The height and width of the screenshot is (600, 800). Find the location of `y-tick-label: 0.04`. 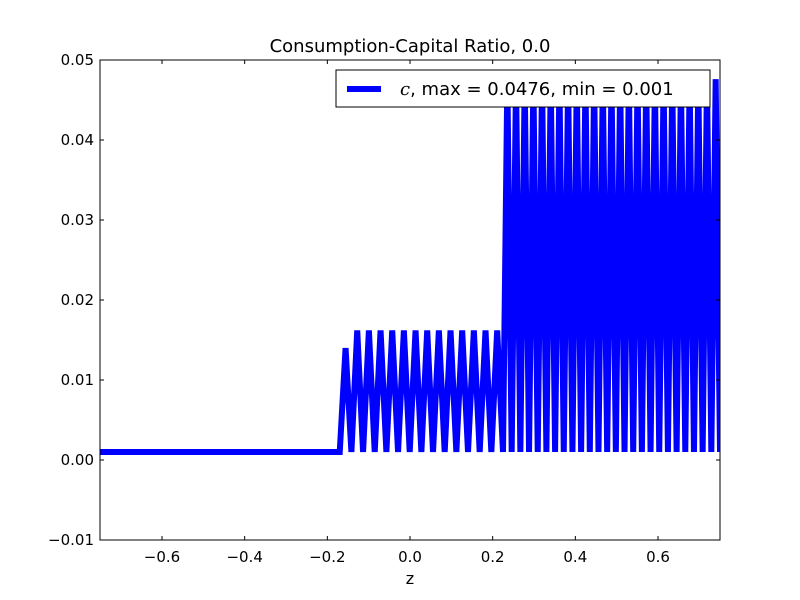

y-tick-label: 0.04 is located at coordinates (77, 140).